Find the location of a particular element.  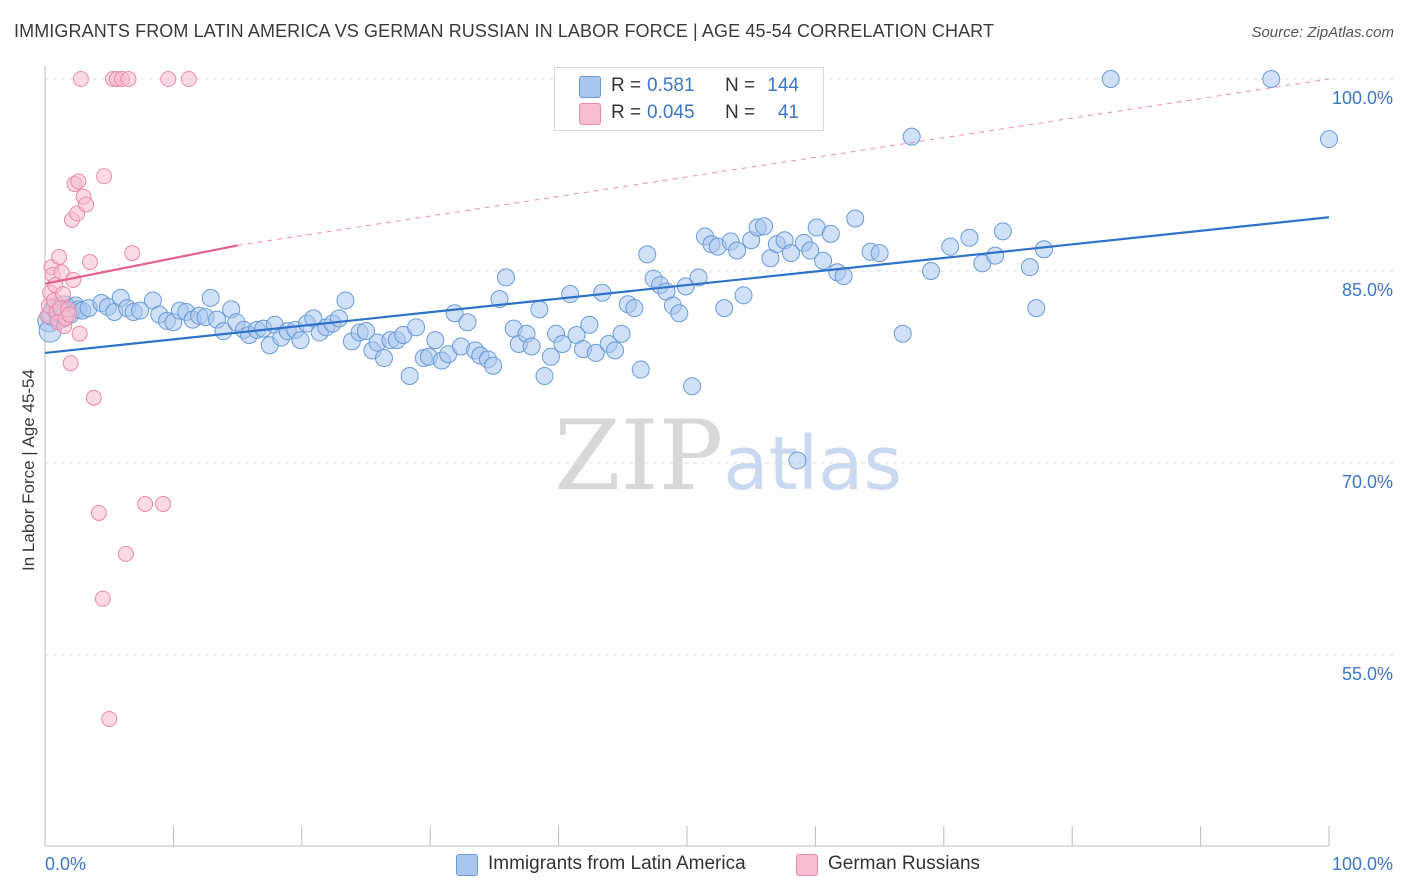

n-value: 144 is located at coordinates (783, 85).